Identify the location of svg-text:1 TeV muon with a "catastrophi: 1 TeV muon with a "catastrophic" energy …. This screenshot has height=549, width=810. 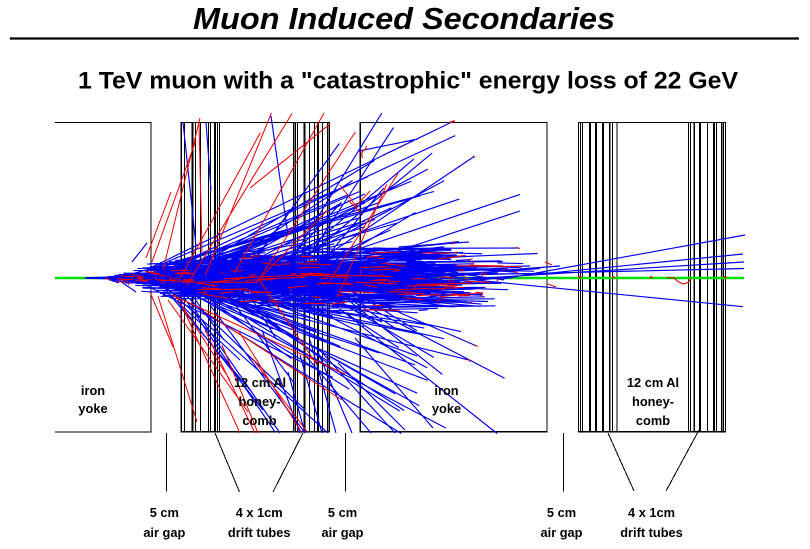
(408, 81).